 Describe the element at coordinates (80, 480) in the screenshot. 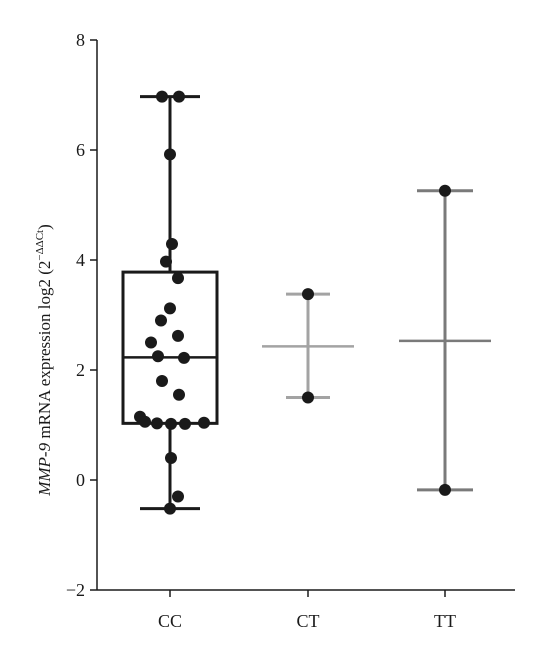

I see `y-tick-label: 0` at that location.